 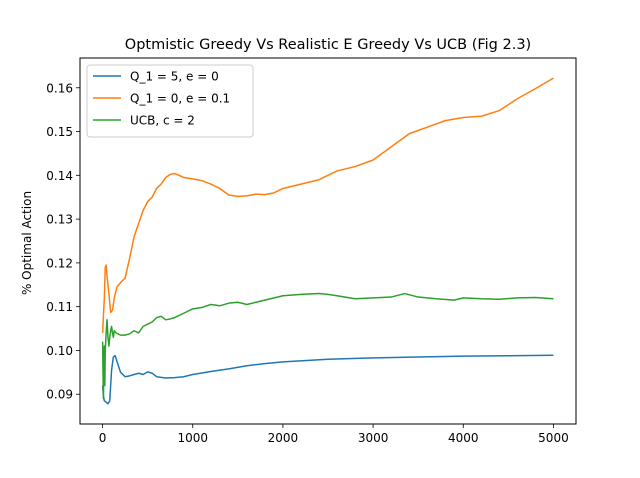 I want to click on legend-label-2: Q_1 = 0, e = 0.1, so click(x=180, y=99).